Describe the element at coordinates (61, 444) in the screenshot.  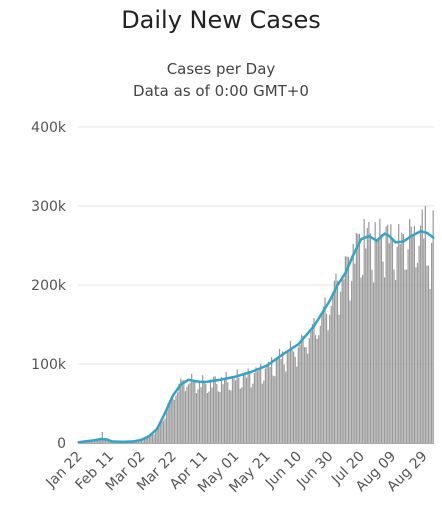
I see `y-tick-label: 0` at that location.